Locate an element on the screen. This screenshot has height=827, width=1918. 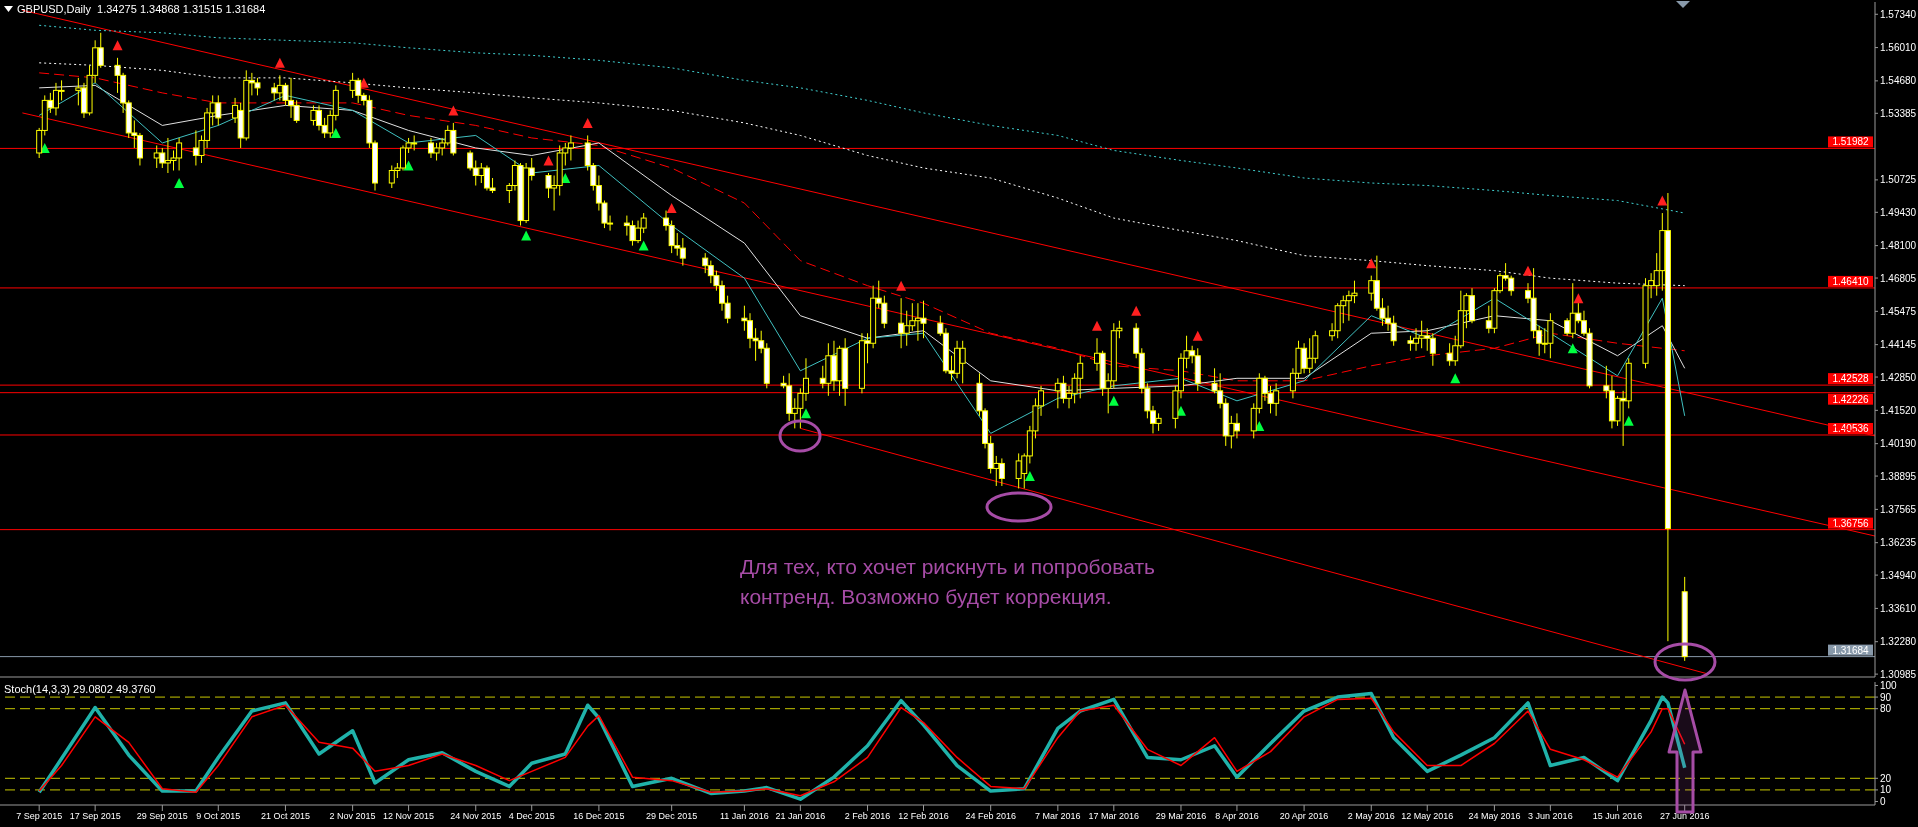
x-tick-label: 21 Jan 2016 is located at coordinates (800, 816).